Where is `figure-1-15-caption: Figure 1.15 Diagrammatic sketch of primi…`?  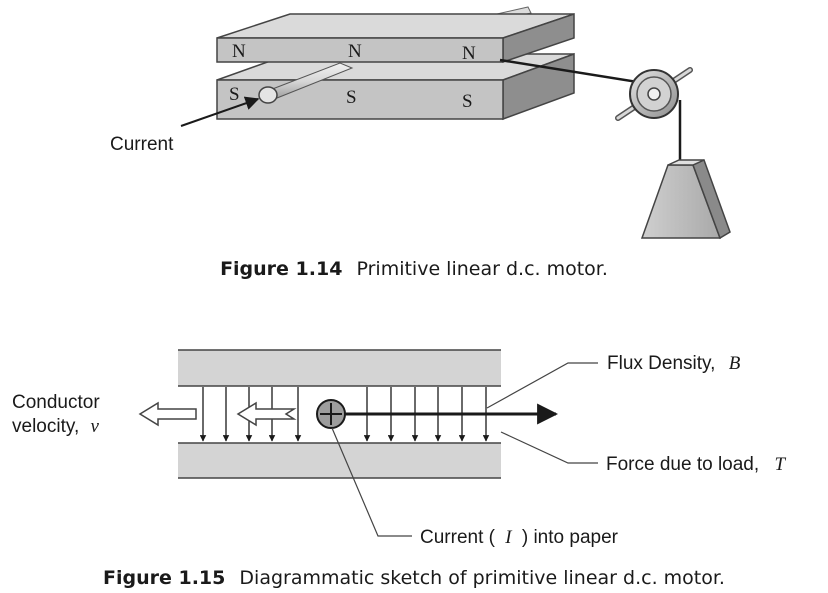
figure-1-15-caption: Figure 1.15 Diagrammatic sketch of primi… is located at coordinates (414, 578).